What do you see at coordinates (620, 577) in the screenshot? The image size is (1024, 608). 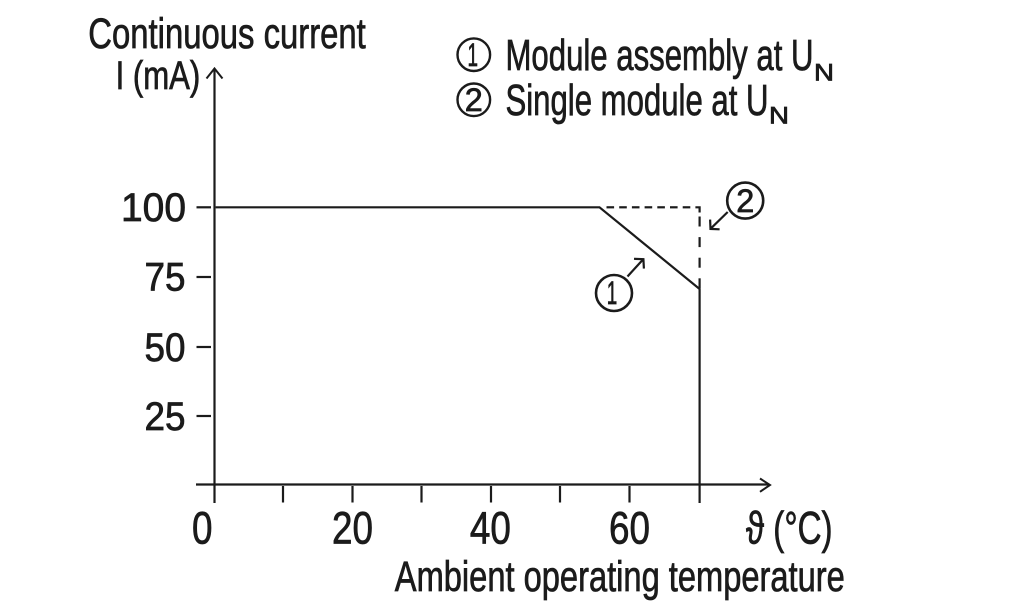 I see `svg-text: Ambient operating temperature` at bounding box center [620, 577].